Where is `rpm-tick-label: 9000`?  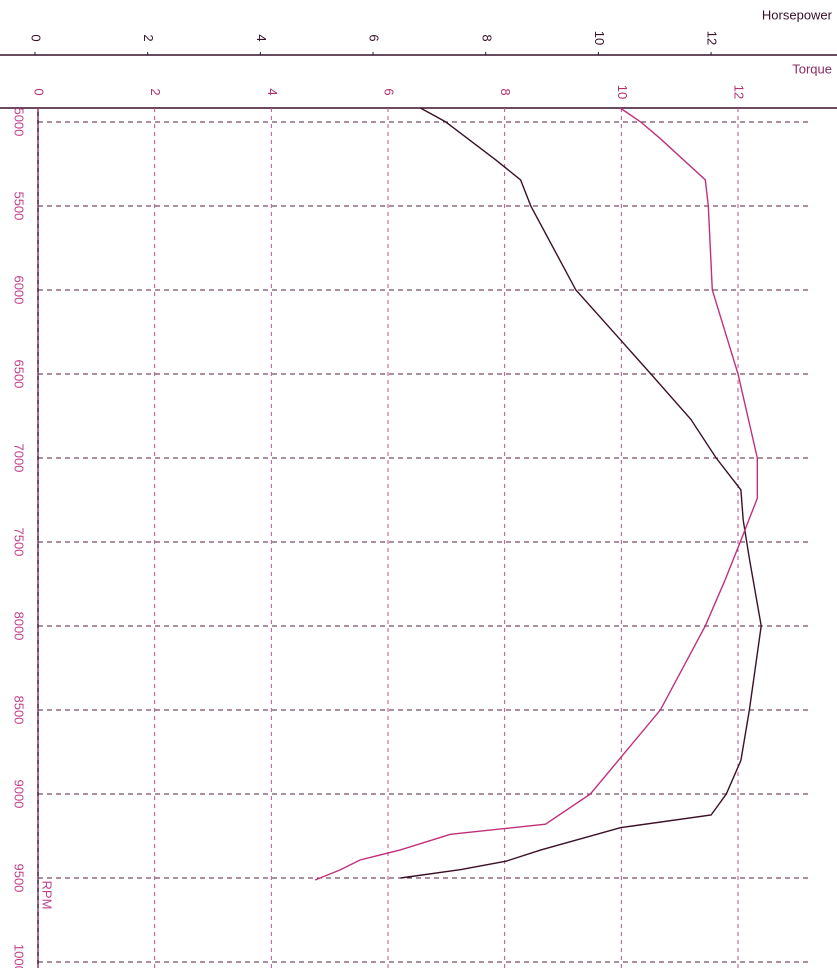 rpm-tick-label: 9000 is located at coordinates (19, 793).